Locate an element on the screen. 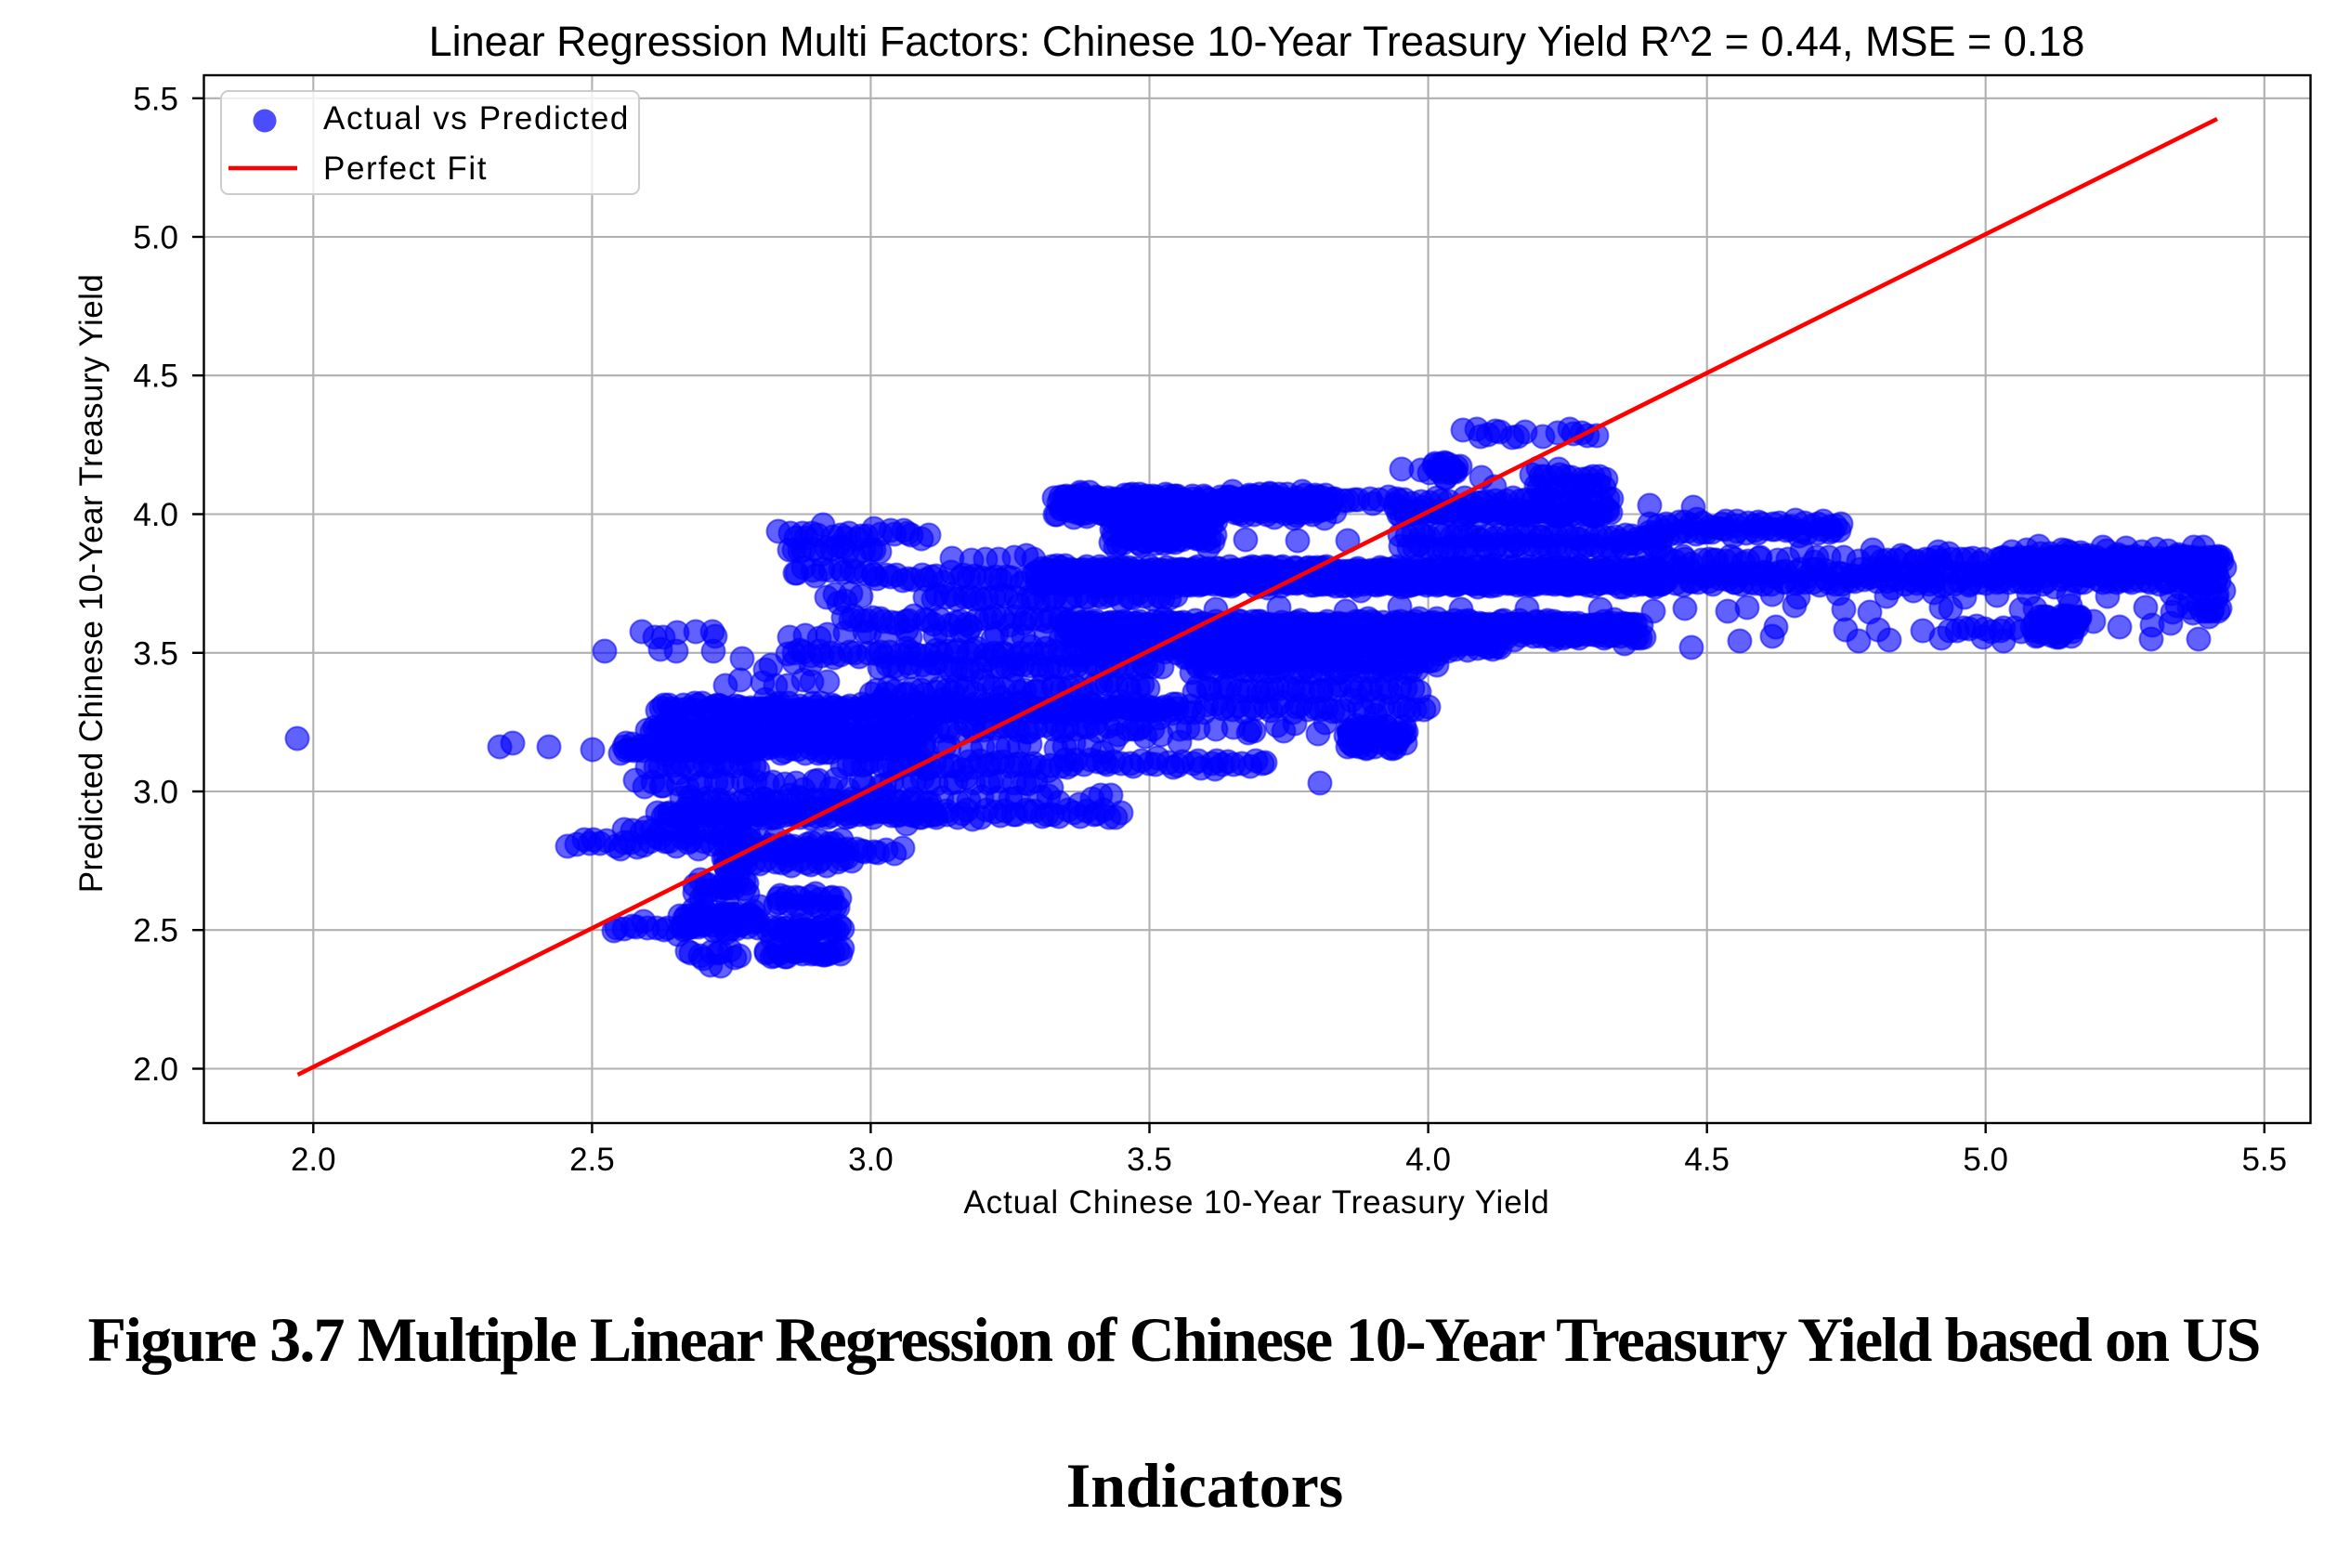 The width and height of the screenshot is (2350, 1568). svg-text: Actual vs Predicted is located at coordinates (477, 118).